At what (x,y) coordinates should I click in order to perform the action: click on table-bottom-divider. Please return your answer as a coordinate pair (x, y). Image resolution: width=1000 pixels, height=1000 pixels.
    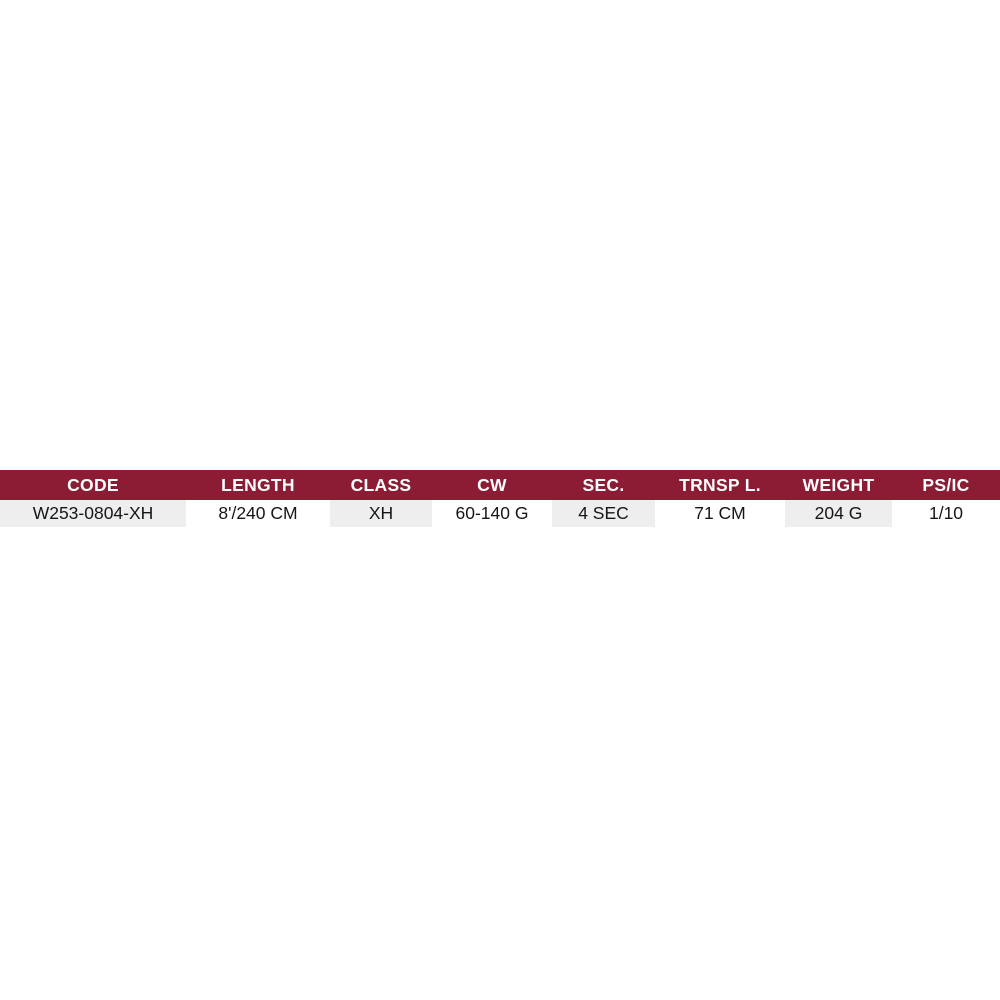
    Looking at the image, I should click on (500, 997).